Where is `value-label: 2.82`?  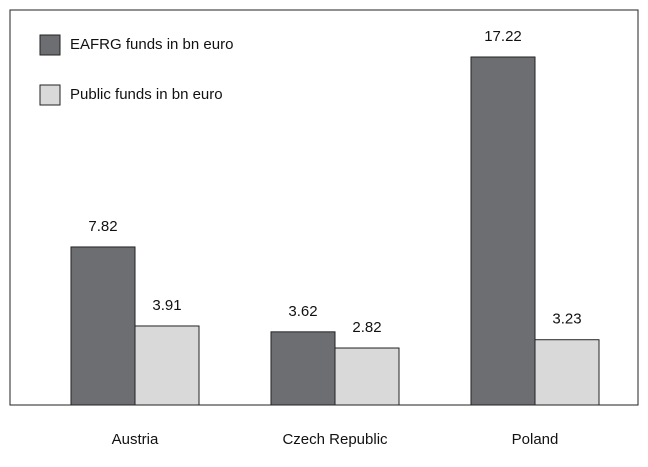
value-label: 2.82 is located at coordinates (366, 327).